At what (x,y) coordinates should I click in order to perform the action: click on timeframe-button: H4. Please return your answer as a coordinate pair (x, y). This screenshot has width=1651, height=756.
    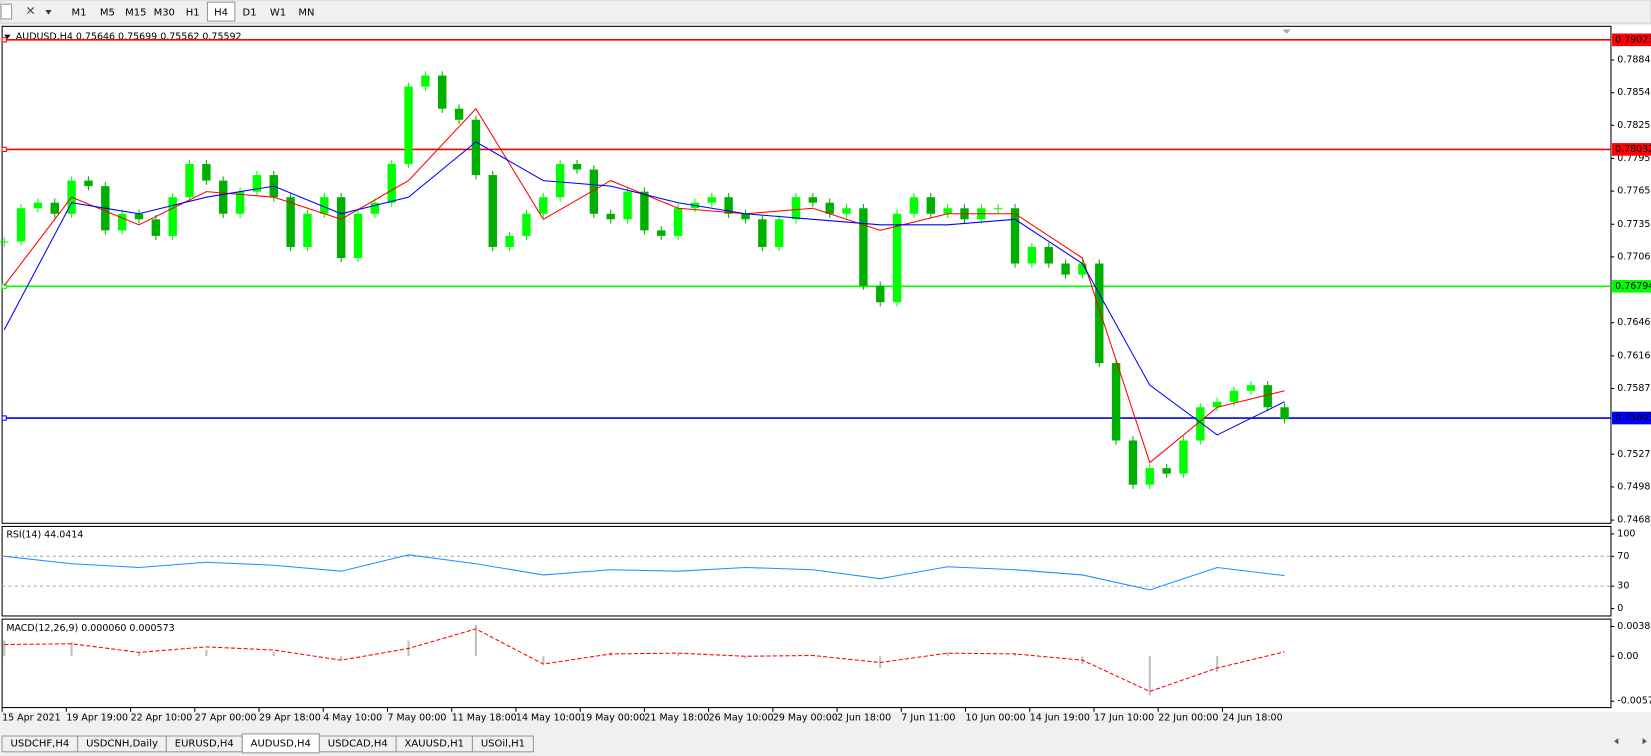
    Looking at the image, I should click on (221, 13).